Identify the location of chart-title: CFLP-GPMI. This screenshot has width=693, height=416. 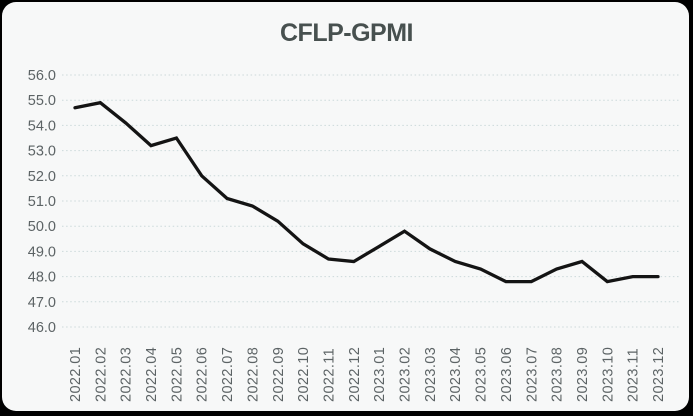
(347, 33).